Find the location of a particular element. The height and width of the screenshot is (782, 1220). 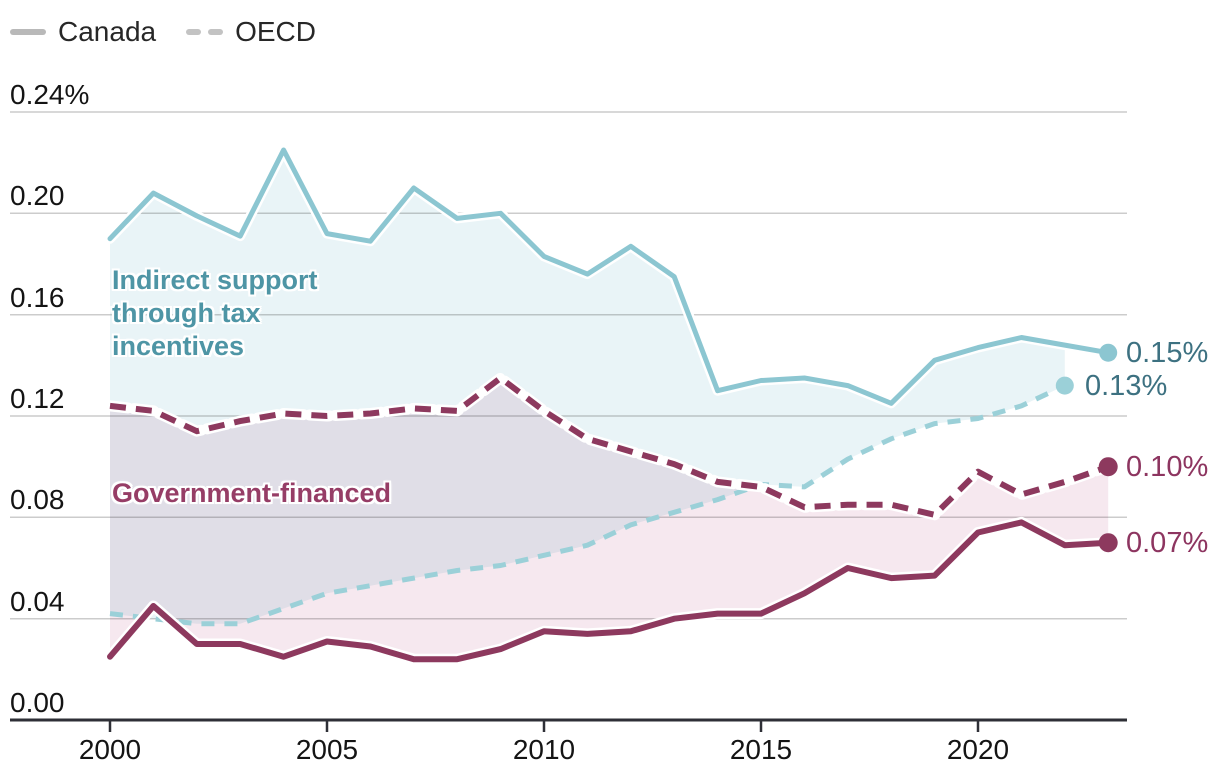

legend-item-canada: Canada is located at coordinates (83, 32).